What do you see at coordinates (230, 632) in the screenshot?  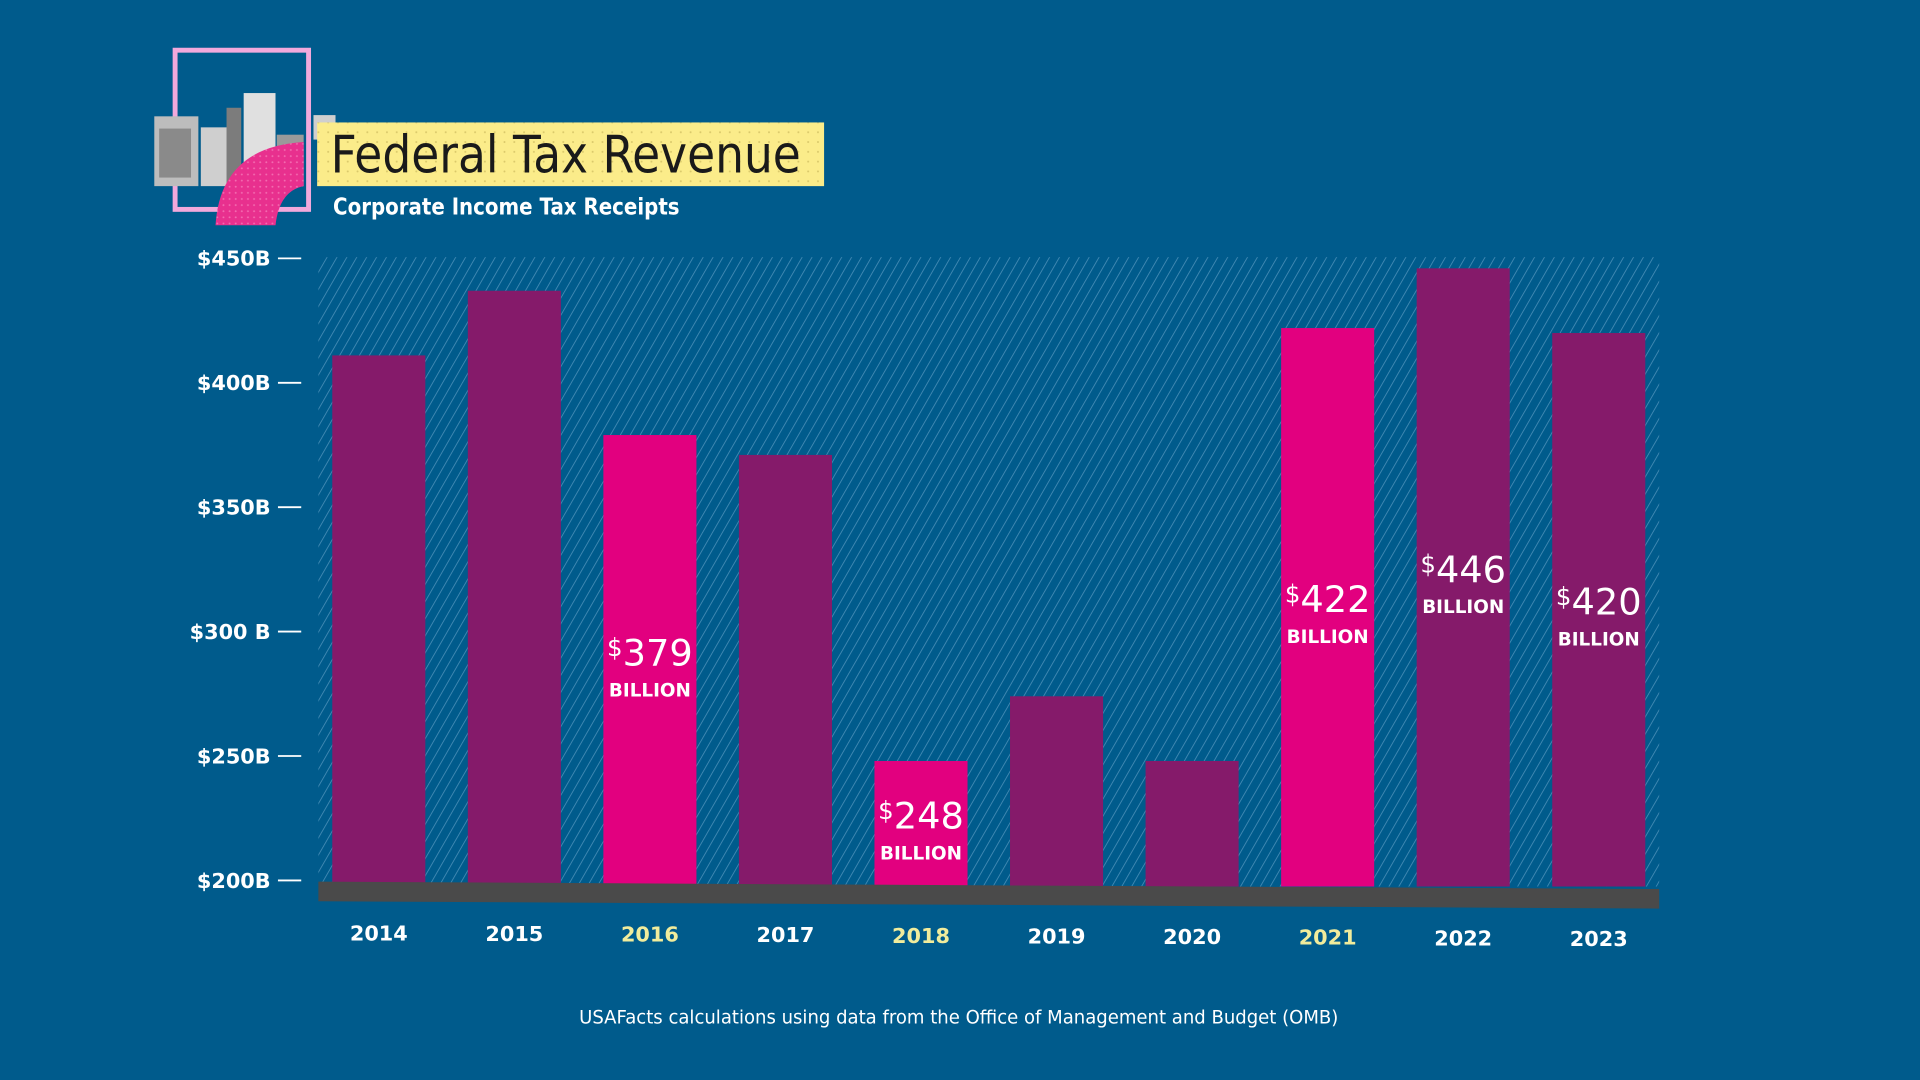 I see `y-tick-label: $300 B` at bounding box center [230, 632].